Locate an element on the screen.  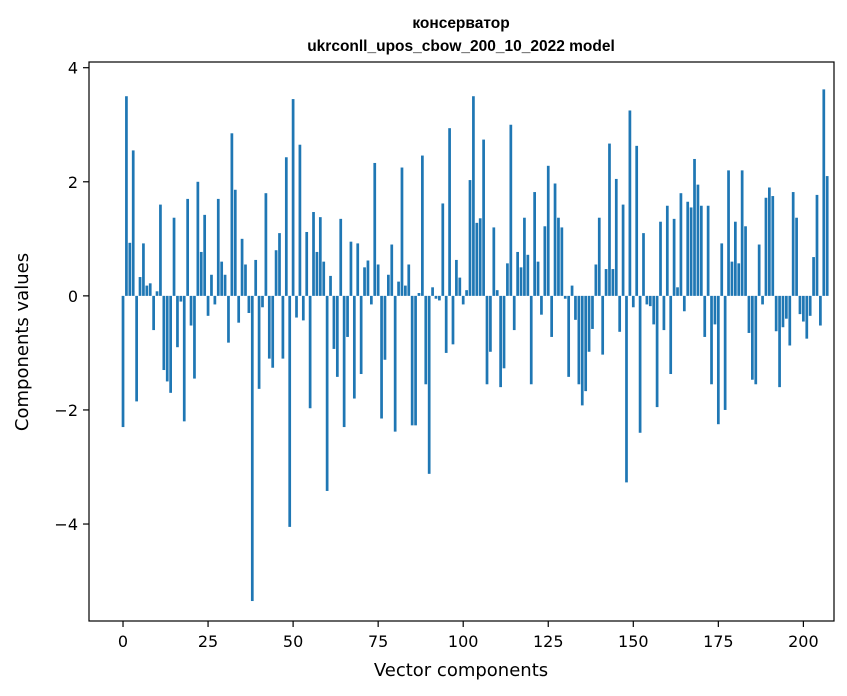
x-tick-label: 150 is located at coordinates (633, 641).